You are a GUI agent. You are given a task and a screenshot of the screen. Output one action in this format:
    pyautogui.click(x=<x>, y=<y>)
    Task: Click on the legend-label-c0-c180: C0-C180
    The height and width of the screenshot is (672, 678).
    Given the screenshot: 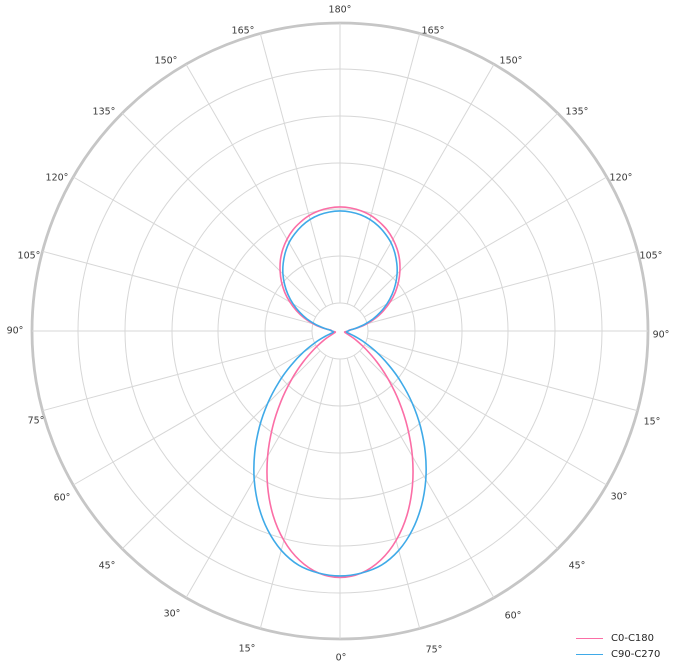 What is the action you would take?
    pyautogui.click(x=633, y=638)
    